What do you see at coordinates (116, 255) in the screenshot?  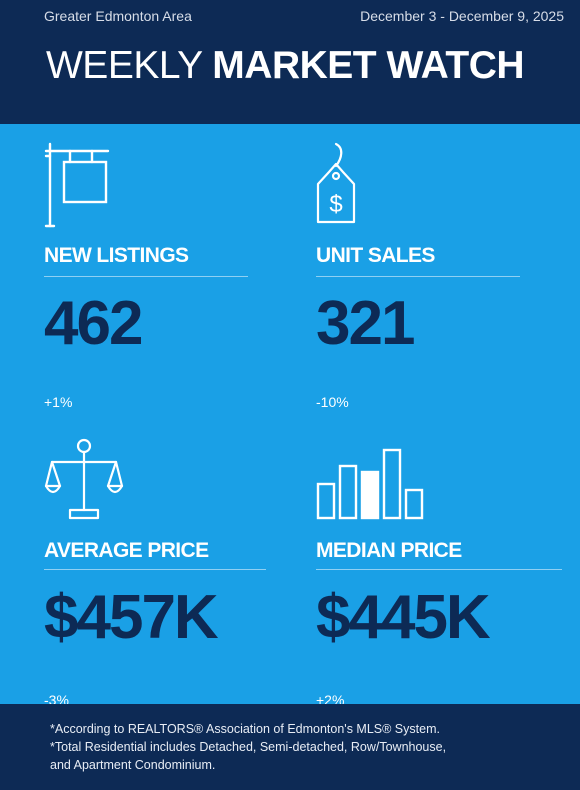 I see `new-listings-label: NEW LISTINGS` at bounding box center [116, 255].